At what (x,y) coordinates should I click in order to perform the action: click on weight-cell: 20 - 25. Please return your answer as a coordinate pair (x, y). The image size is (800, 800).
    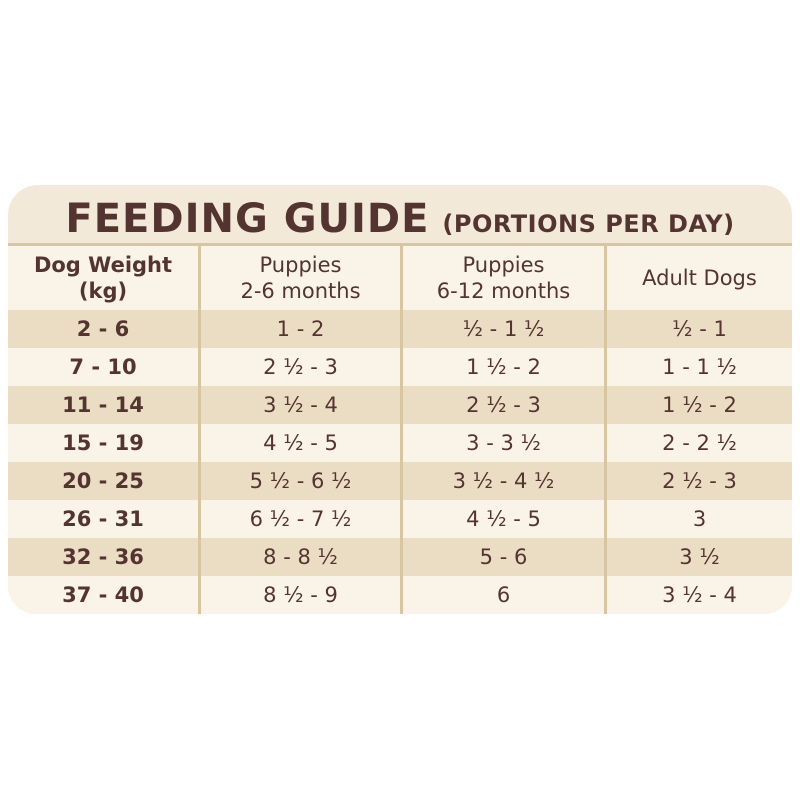
    Looking at the image, I should click on (104, 481).